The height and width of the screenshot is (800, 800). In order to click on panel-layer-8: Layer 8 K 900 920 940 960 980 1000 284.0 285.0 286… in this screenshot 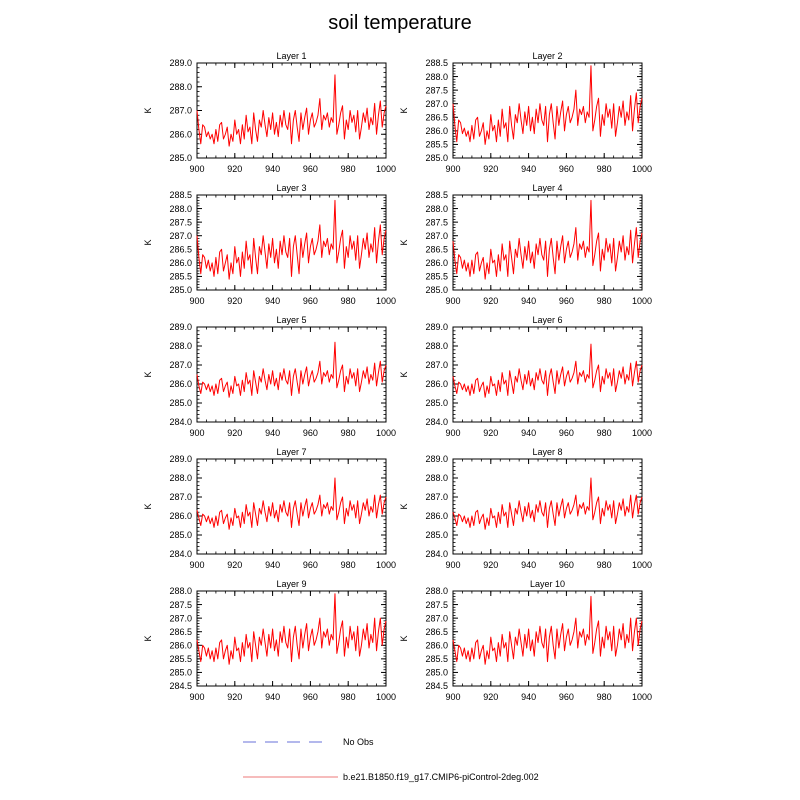, I will do `click(525, 508)`.